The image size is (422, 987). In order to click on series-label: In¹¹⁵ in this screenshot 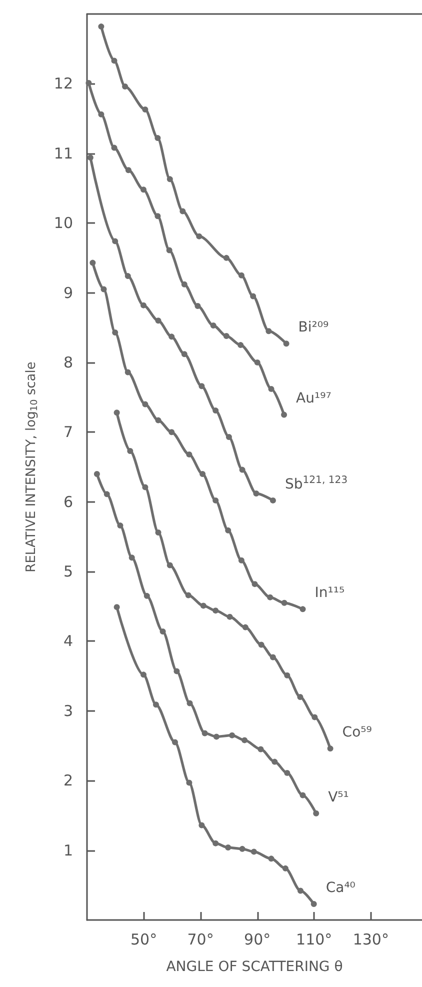, I will do `click(329, 593)`.